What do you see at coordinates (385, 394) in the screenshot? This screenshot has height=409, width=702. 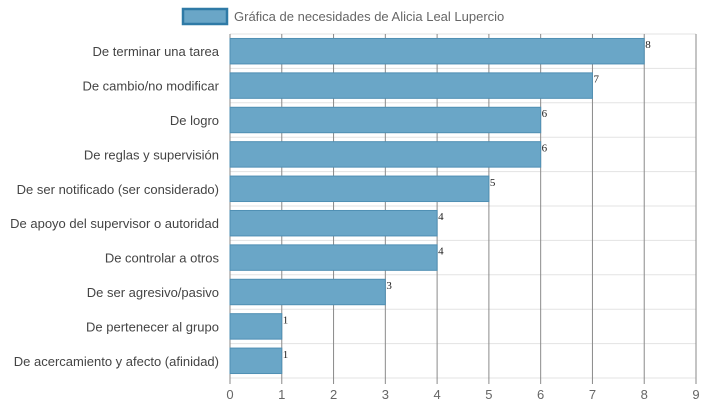 I see `x-tick-label: 3` at bounding box center [385, 394].